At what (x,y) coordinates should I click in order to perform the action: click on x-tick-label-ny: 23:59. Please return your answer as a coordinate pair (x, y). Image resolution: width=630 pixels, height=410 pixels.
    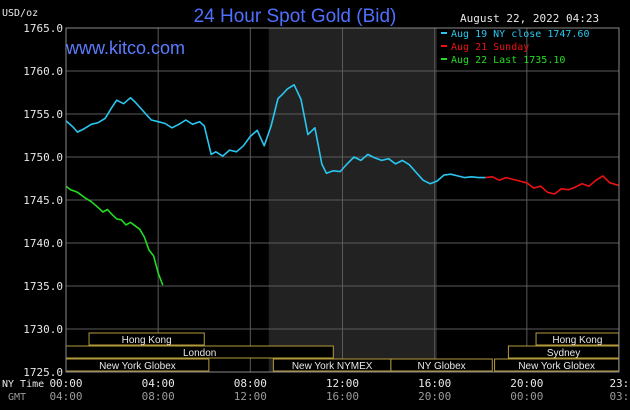
    Looking at the image, I should click on (619, 383).